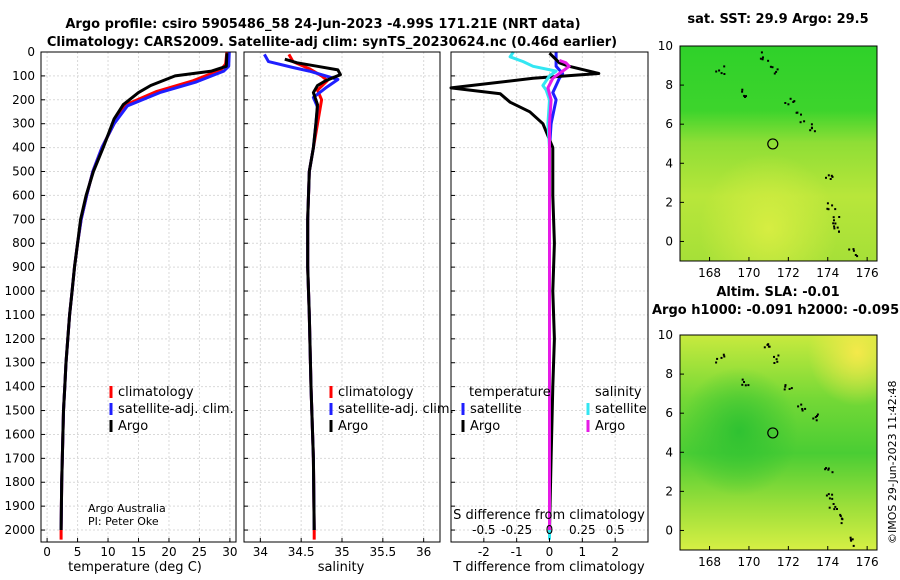 The image size is (900, 580). What do you see at coordinates (483, 530) in the screenshot?
I see `top-tick-label: -0.5` at bounding box center [483, 530].